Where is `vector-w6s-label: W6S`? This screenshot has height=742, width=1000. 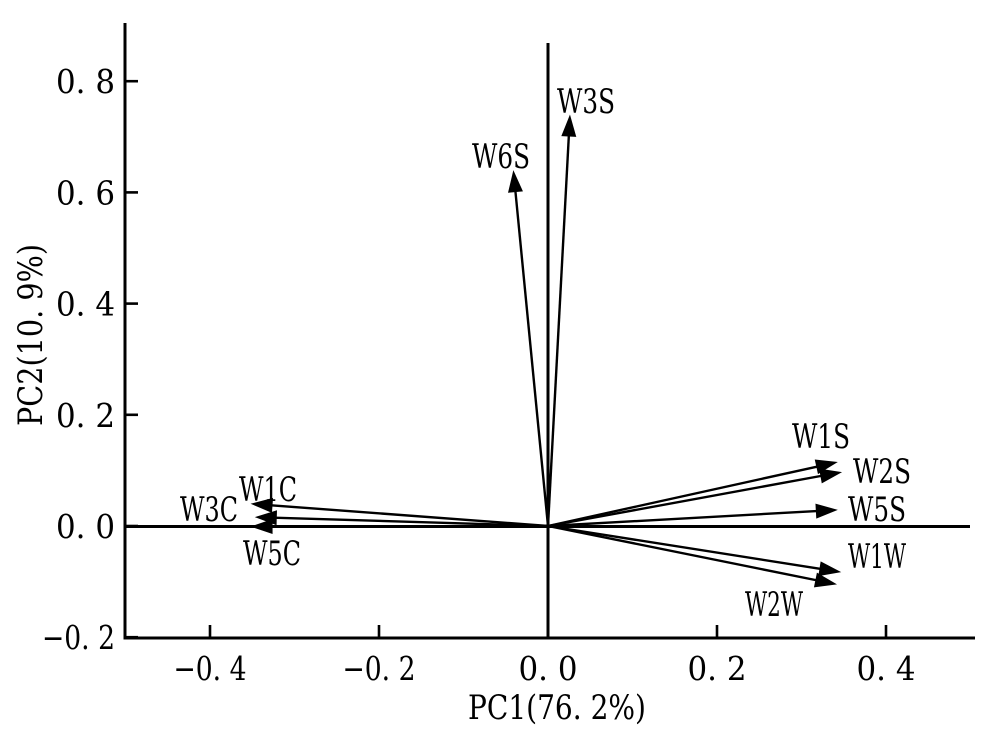 vector-w6s-label: W6S is located at coordinates (501, 157).